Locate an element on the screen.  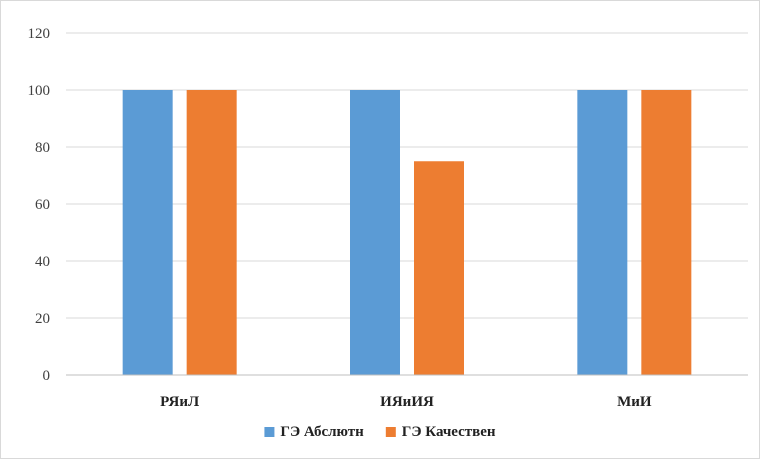
category-label: РЯиЛ is located at coordinates (179, 402).